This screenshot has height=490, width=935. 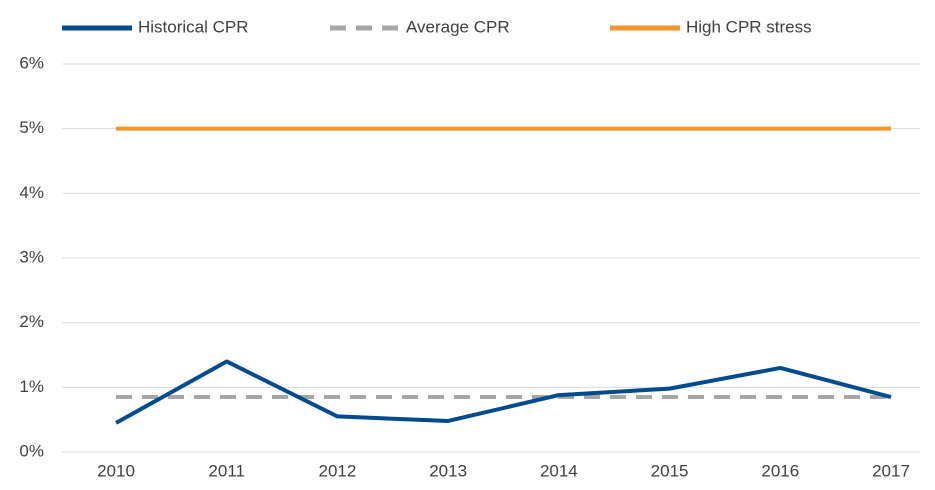 I want to click on legend-label: Average CPR, so click(x=458, y=26).